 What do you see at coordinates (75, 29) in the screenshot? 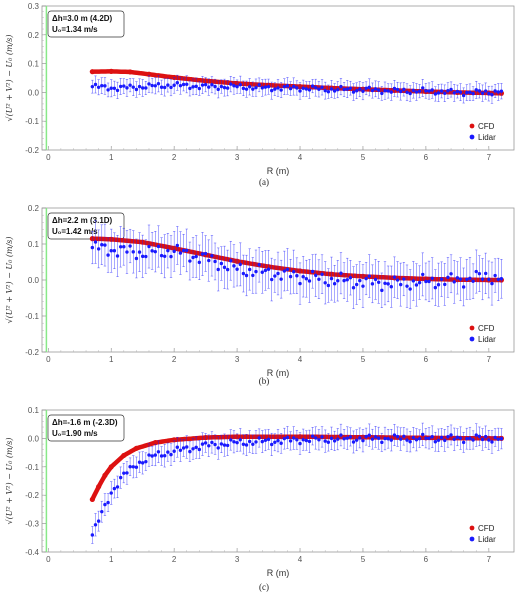
I see `annotation-line: U₀=1.34 m/s` at bounding box center [75, 29].